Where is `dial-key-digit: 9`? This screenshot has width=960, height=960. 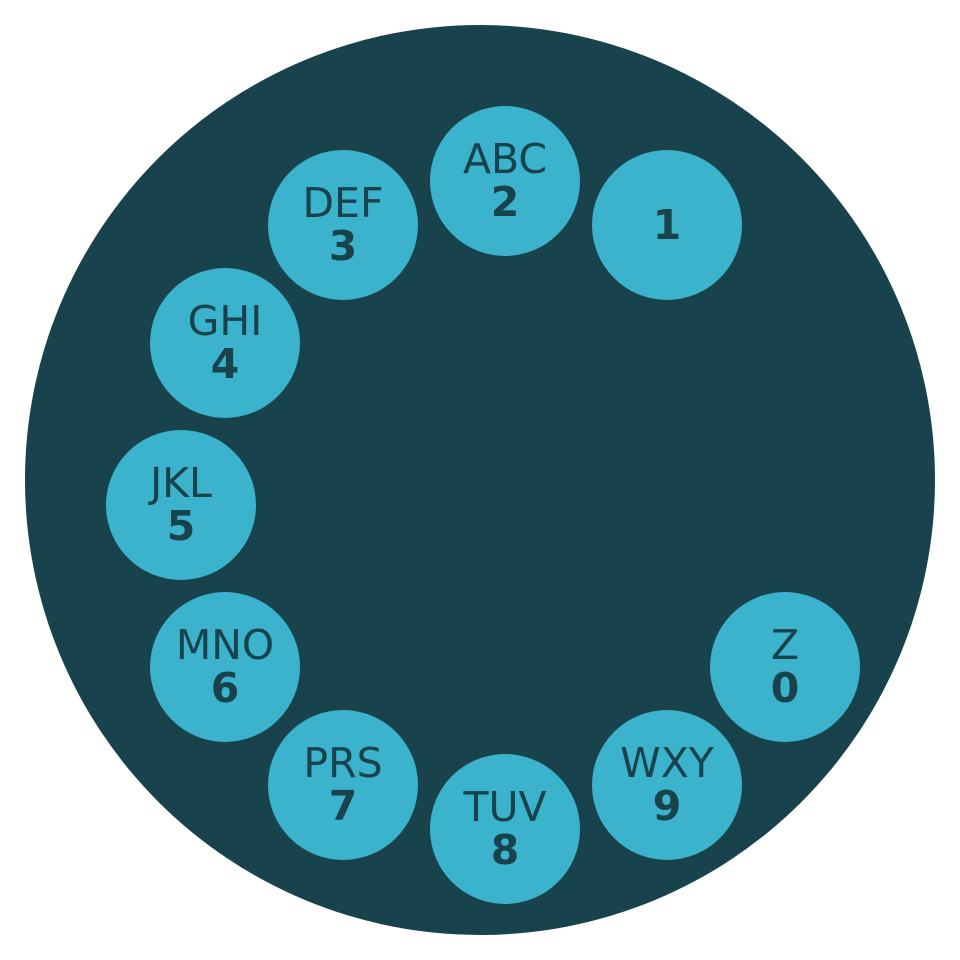 dial-key-digit: 9 is located at coordinates (667, 806).